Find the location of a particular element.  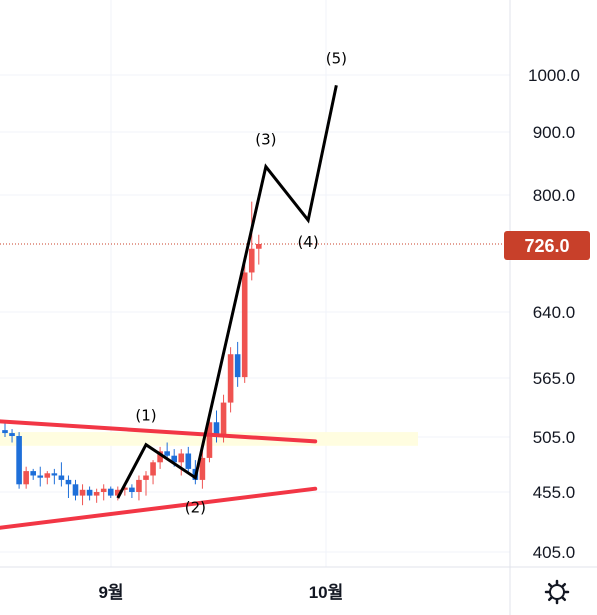

price-tick-label: 800.0 is located at coordinates (554, 195).